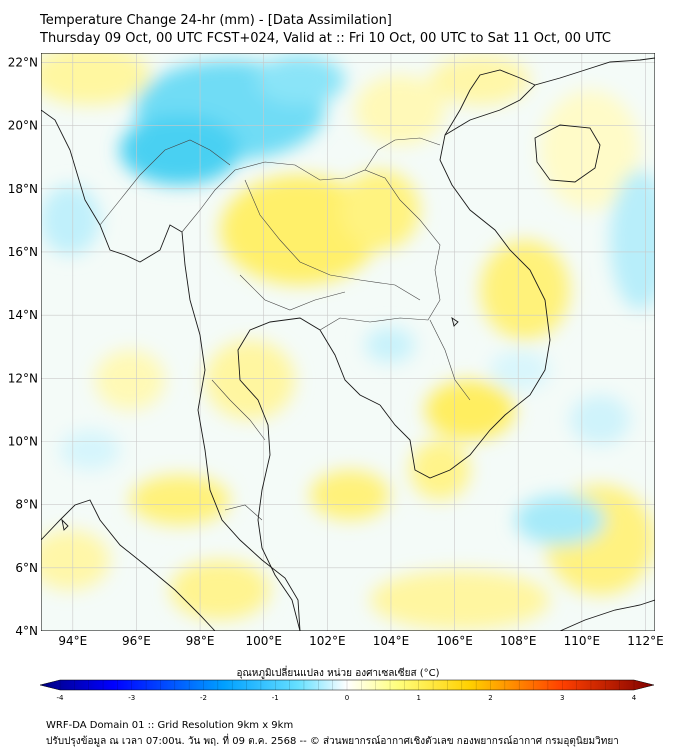 The image size is (676, 756). What do you see at coordinates (645, 641) in the screenshot?
I see `lon-tick-label: 112°E` at bounding box center [645, 641].